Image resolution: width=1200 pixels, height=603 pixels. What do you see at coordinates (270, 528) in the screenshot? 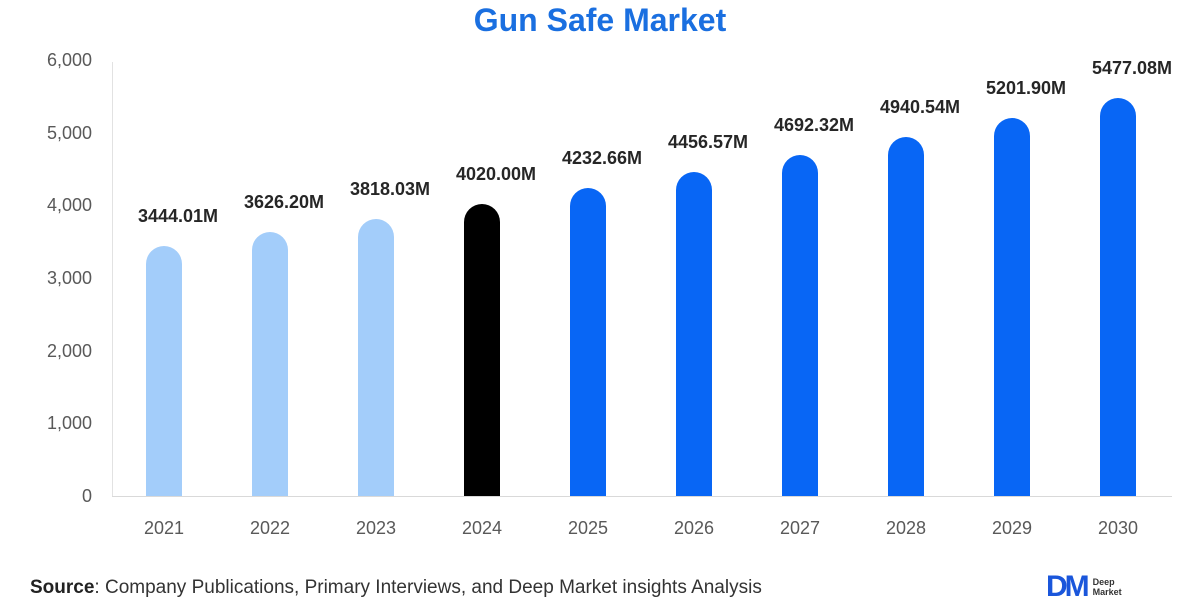
I see `x-tick-label: 2022` at bounding box center [270, 528].